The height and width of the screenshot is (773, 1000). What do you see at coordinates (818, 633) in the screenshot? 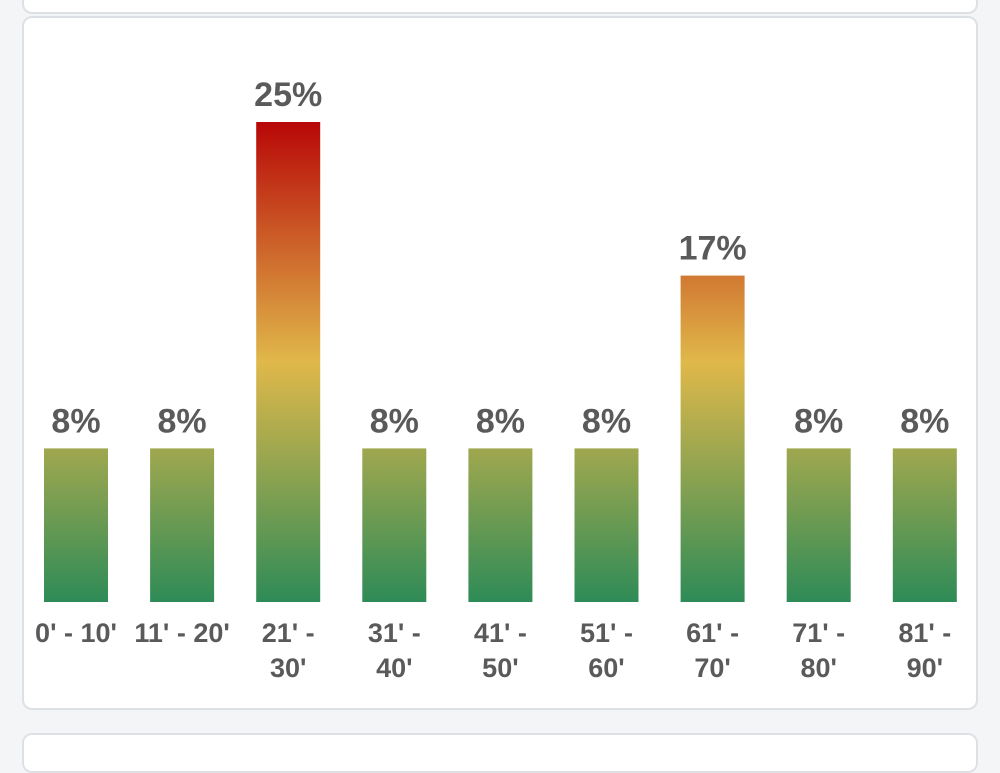
I see `category-label: 71' -` at bounding box center [818, 633].